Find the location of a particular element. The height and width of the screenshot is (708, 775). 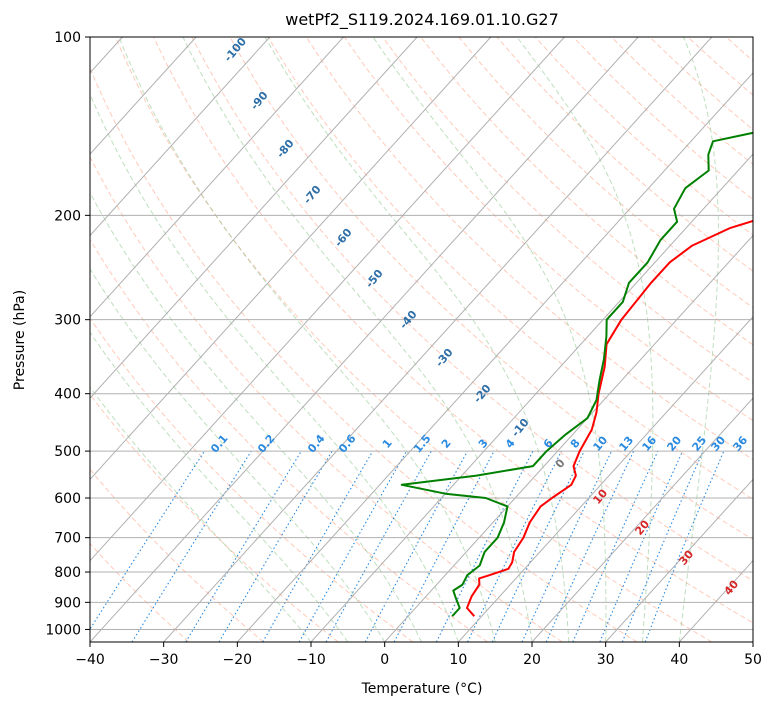

y-tick-label: 100 is located at coordinates (67, 38).